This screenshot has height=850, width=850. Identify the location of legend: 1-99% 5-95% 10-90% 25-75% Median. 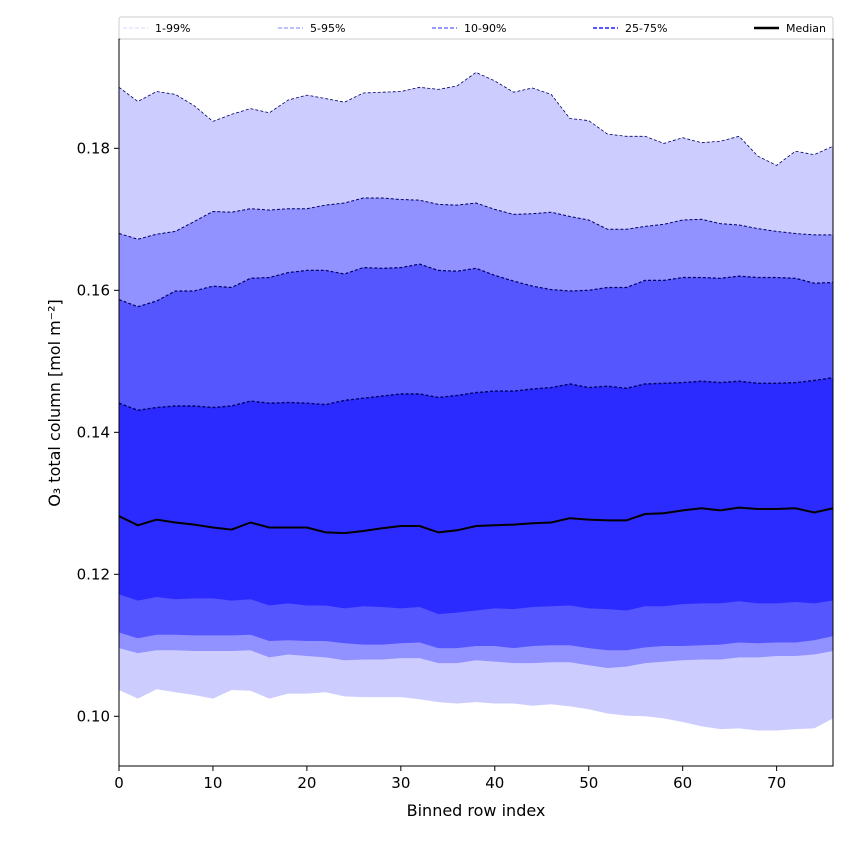
(476, 28).